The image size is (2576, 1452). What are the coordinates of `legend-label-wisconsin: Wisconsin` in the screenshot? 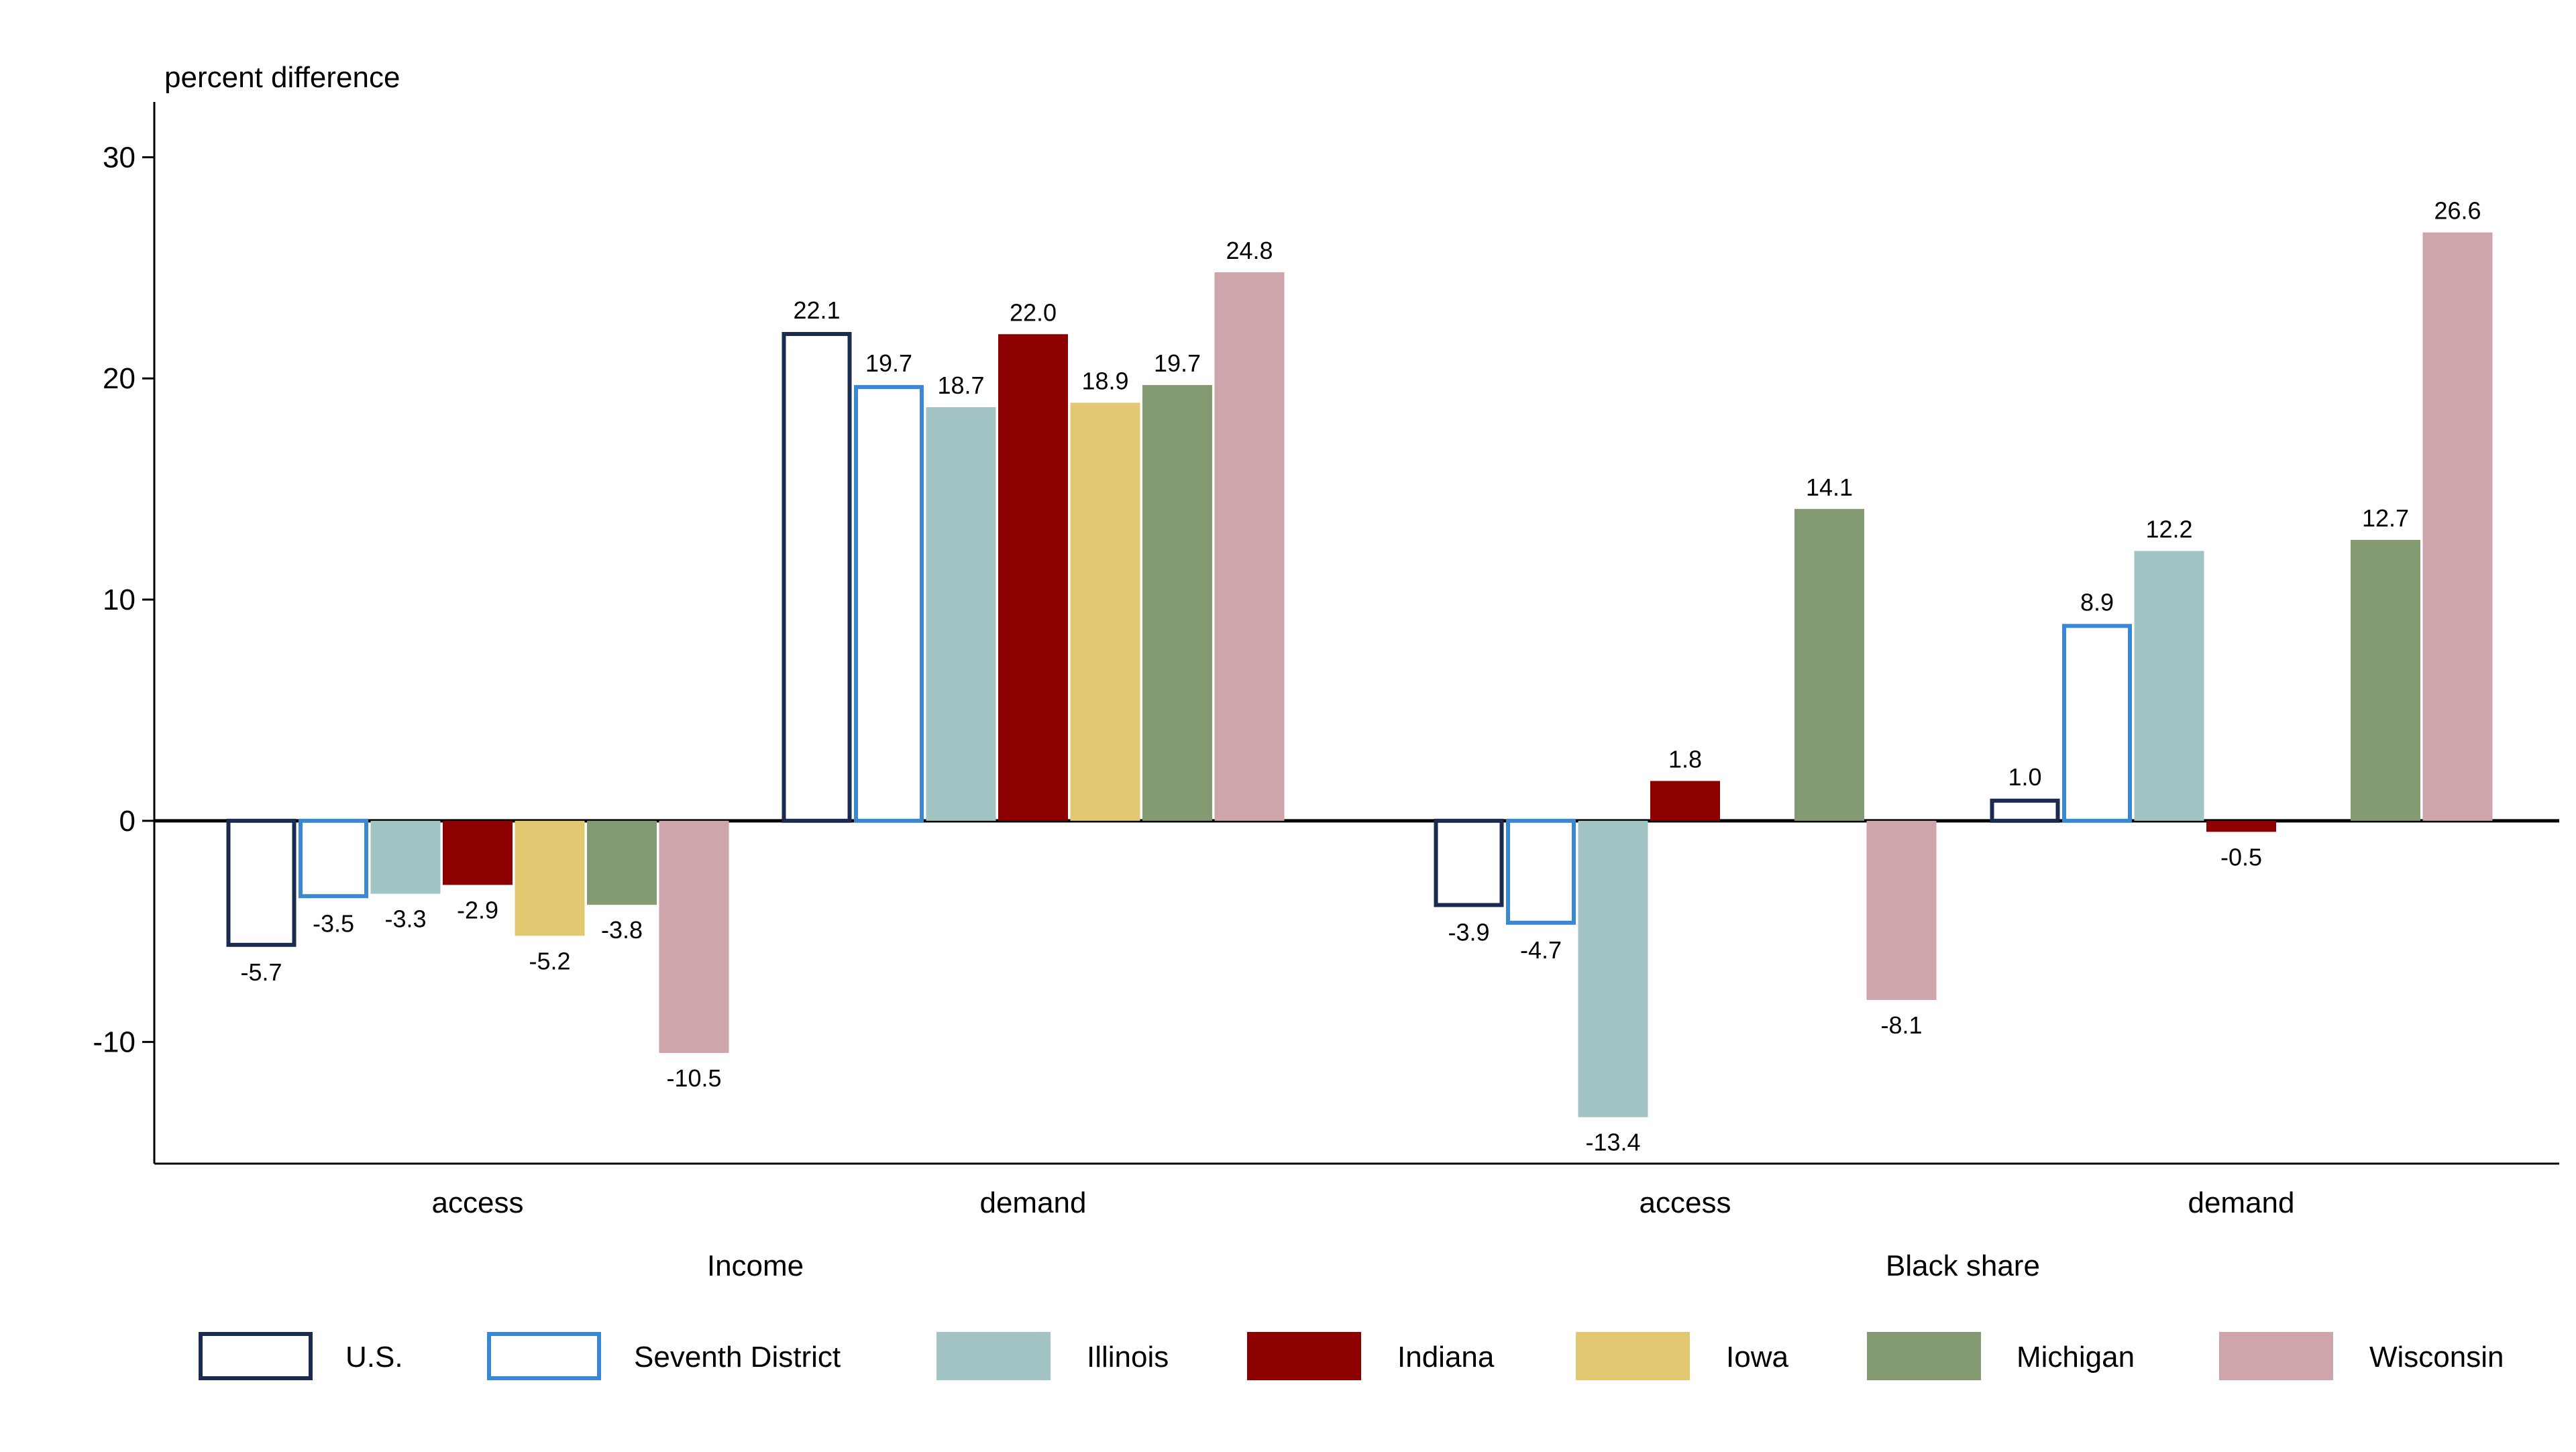 It's located at (2436, 1357).